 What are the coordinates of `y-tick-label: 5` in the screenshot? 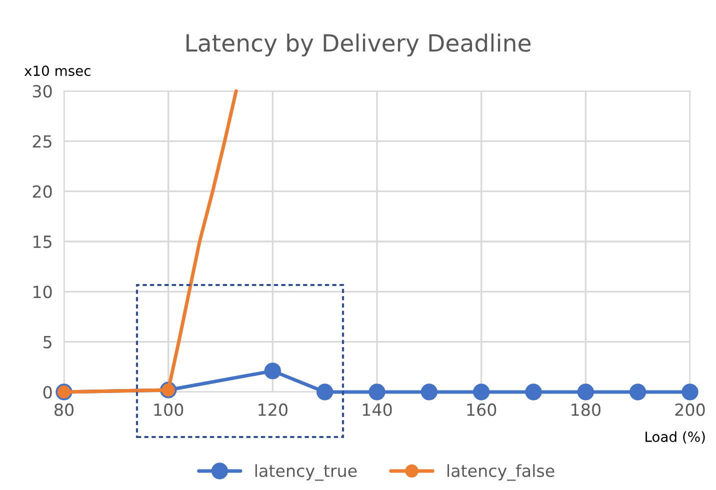 It's located at (48, 342).